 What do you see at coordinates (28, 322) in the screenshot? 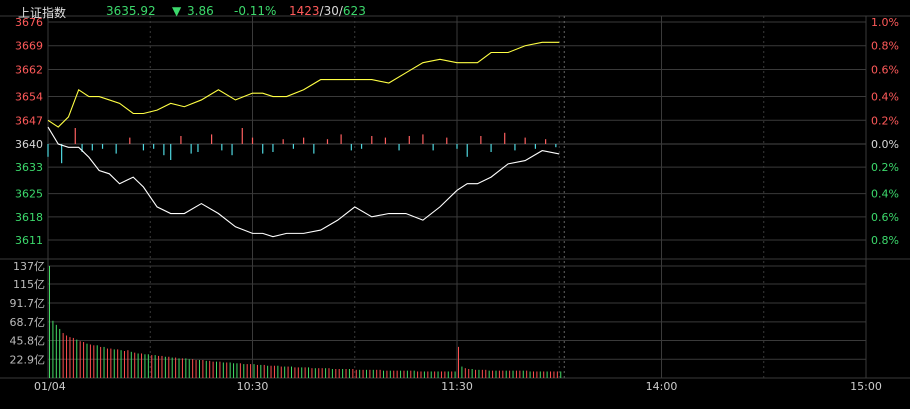
I see `volume-tick-label: 68.7亿` at bounding box center [28, 322].